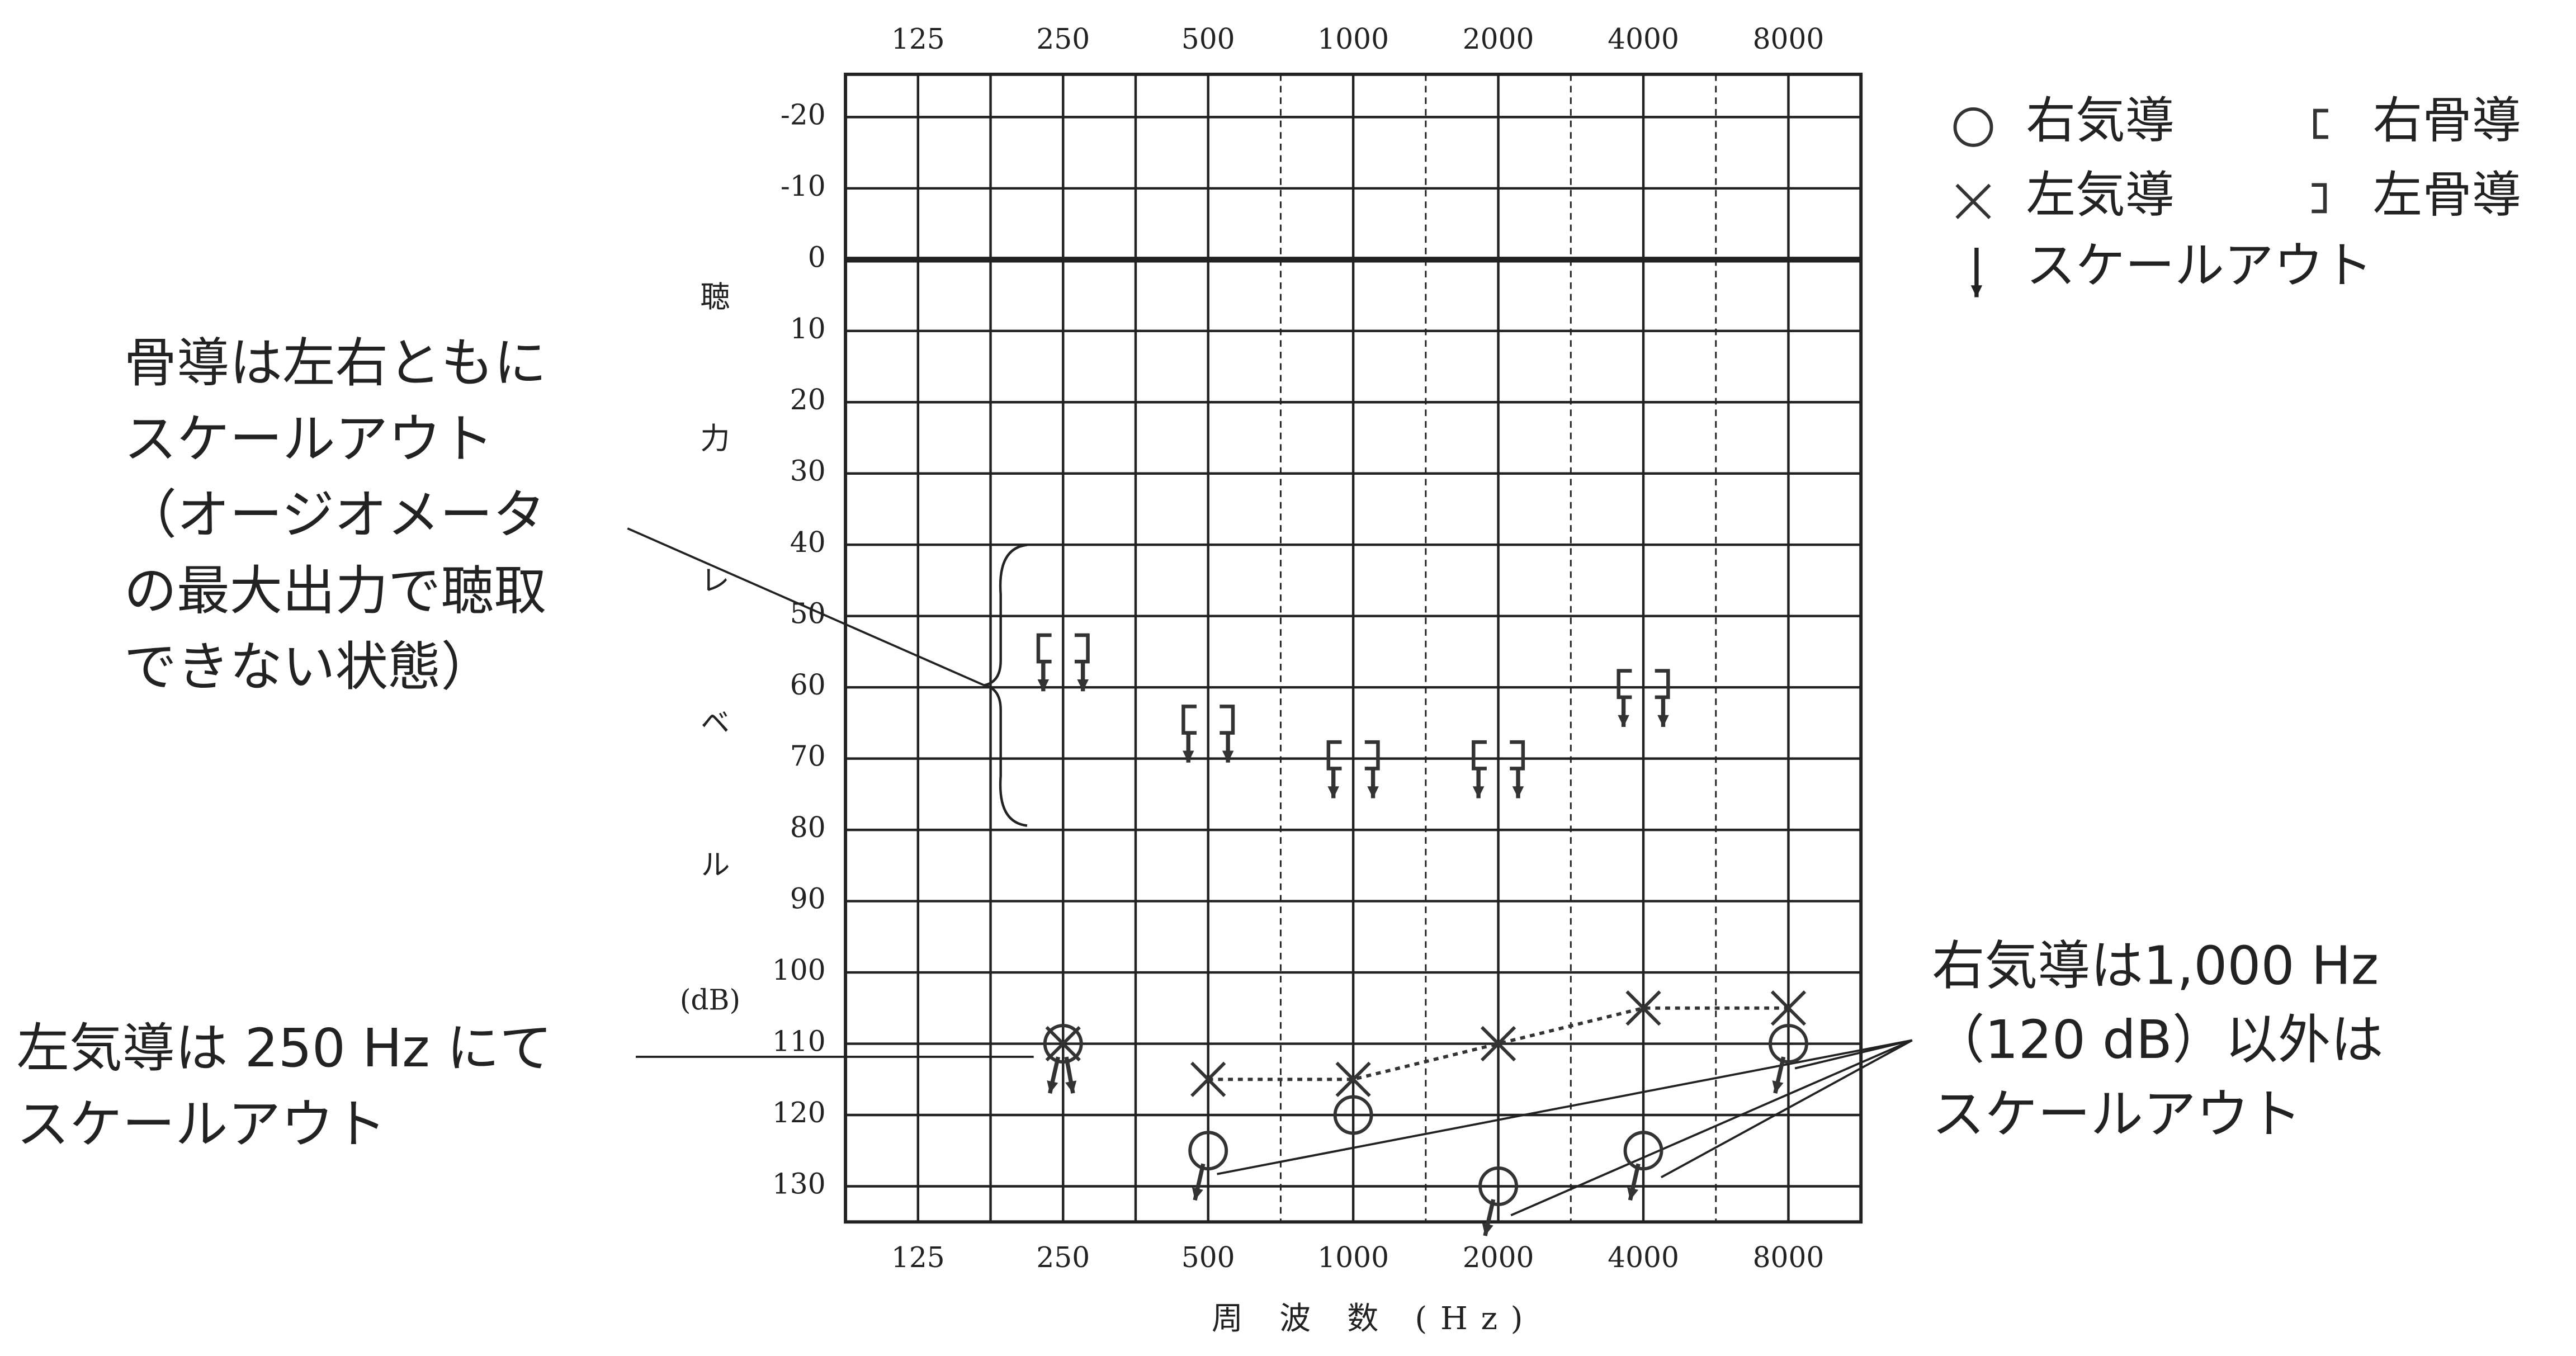 This screenshot has width=2576, height=1356. I want to click on annotation-text: スケールアウト, so click(2116, 1114).